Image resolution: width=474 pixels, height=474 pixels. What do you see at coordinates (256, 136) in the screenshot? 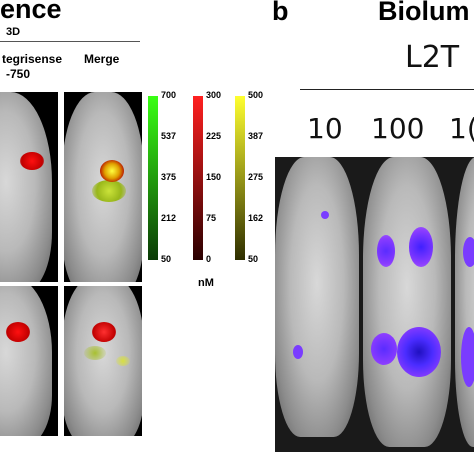
I see `scale-tick: 387` at bounding box center [256, 136].